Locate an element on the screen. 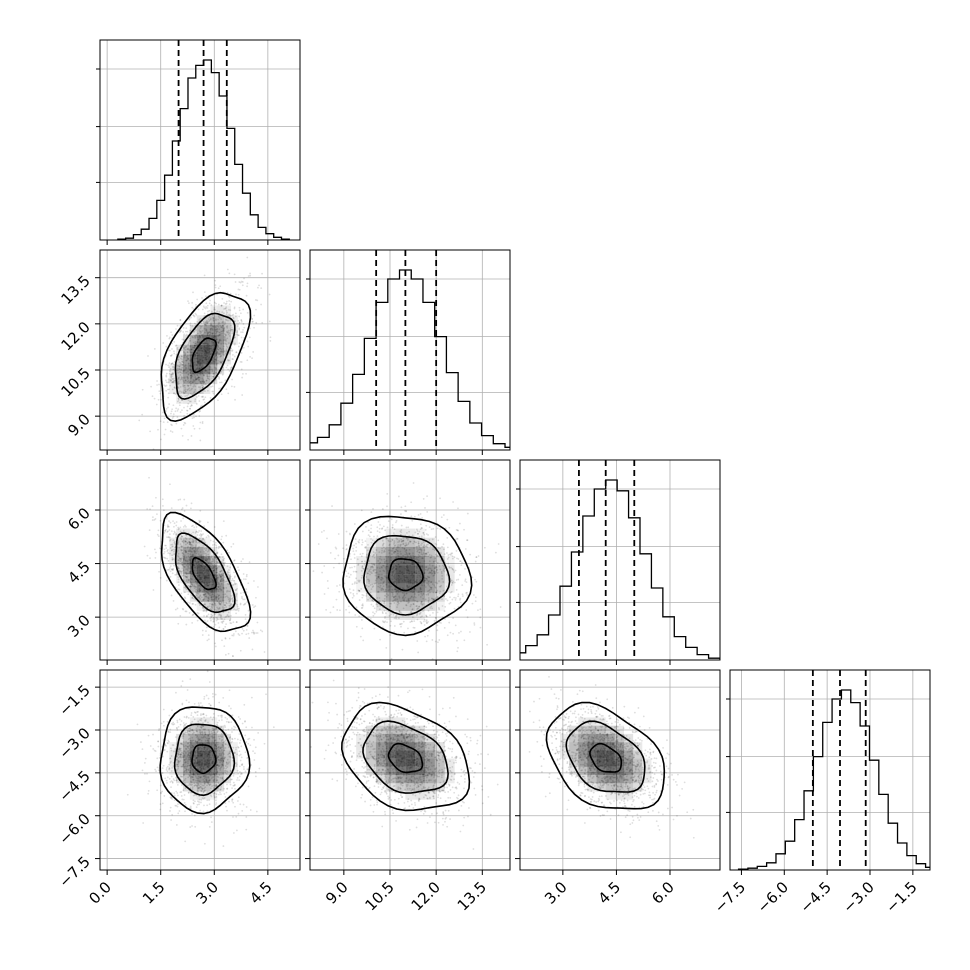 This screenshot has width=970, height=970. panel-2-0: 3.04.56.0 is located at coordinates (182, 562).